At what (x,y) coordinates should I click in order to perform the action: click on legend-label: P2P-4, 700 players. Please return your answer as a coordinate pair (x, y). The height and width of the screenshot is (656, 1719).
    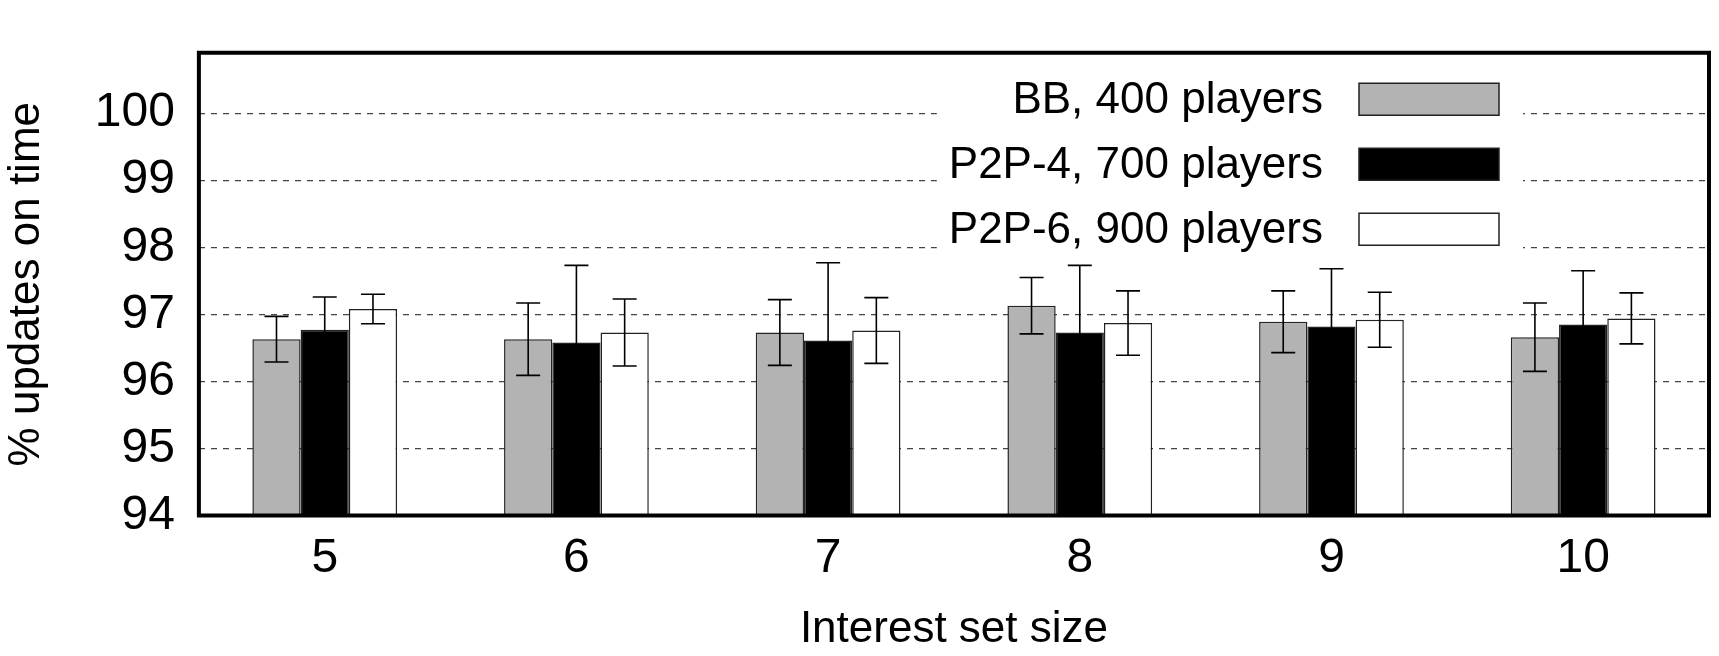
    Looking at the image, I should click on (1135, 163).